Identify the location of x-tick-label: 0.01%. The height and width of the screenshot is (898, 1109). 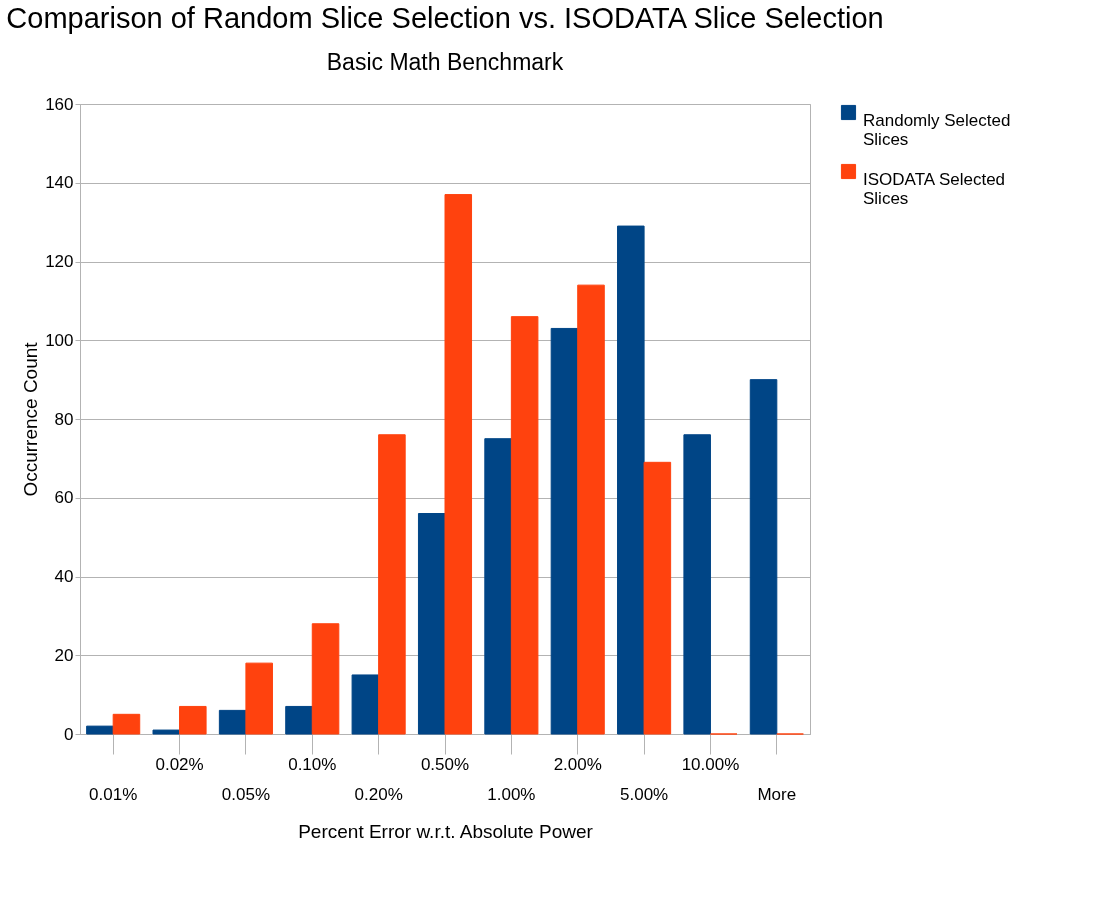
(113, 794).